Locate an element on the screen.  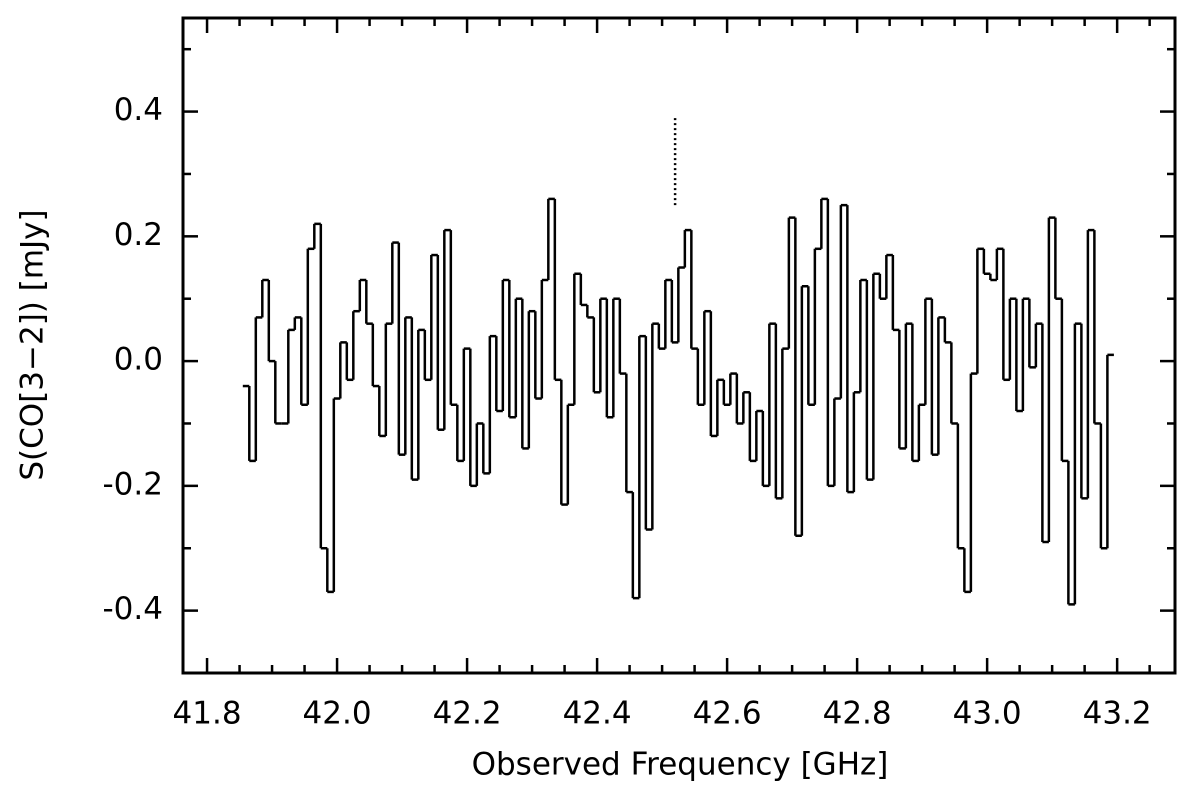
y-tick-label: 0.0 is located at coordinates (138, 360).